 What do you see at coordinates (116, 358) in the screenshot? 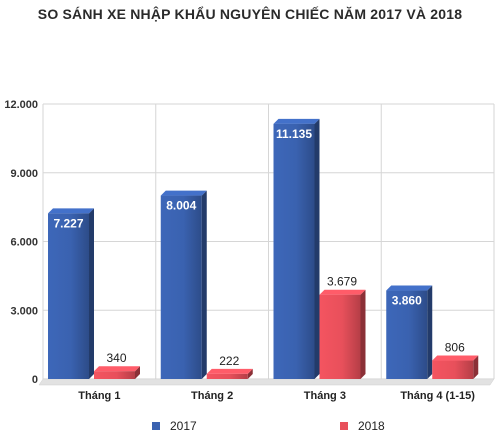
I see `data-label: 340` at bounding box center [116, 358].